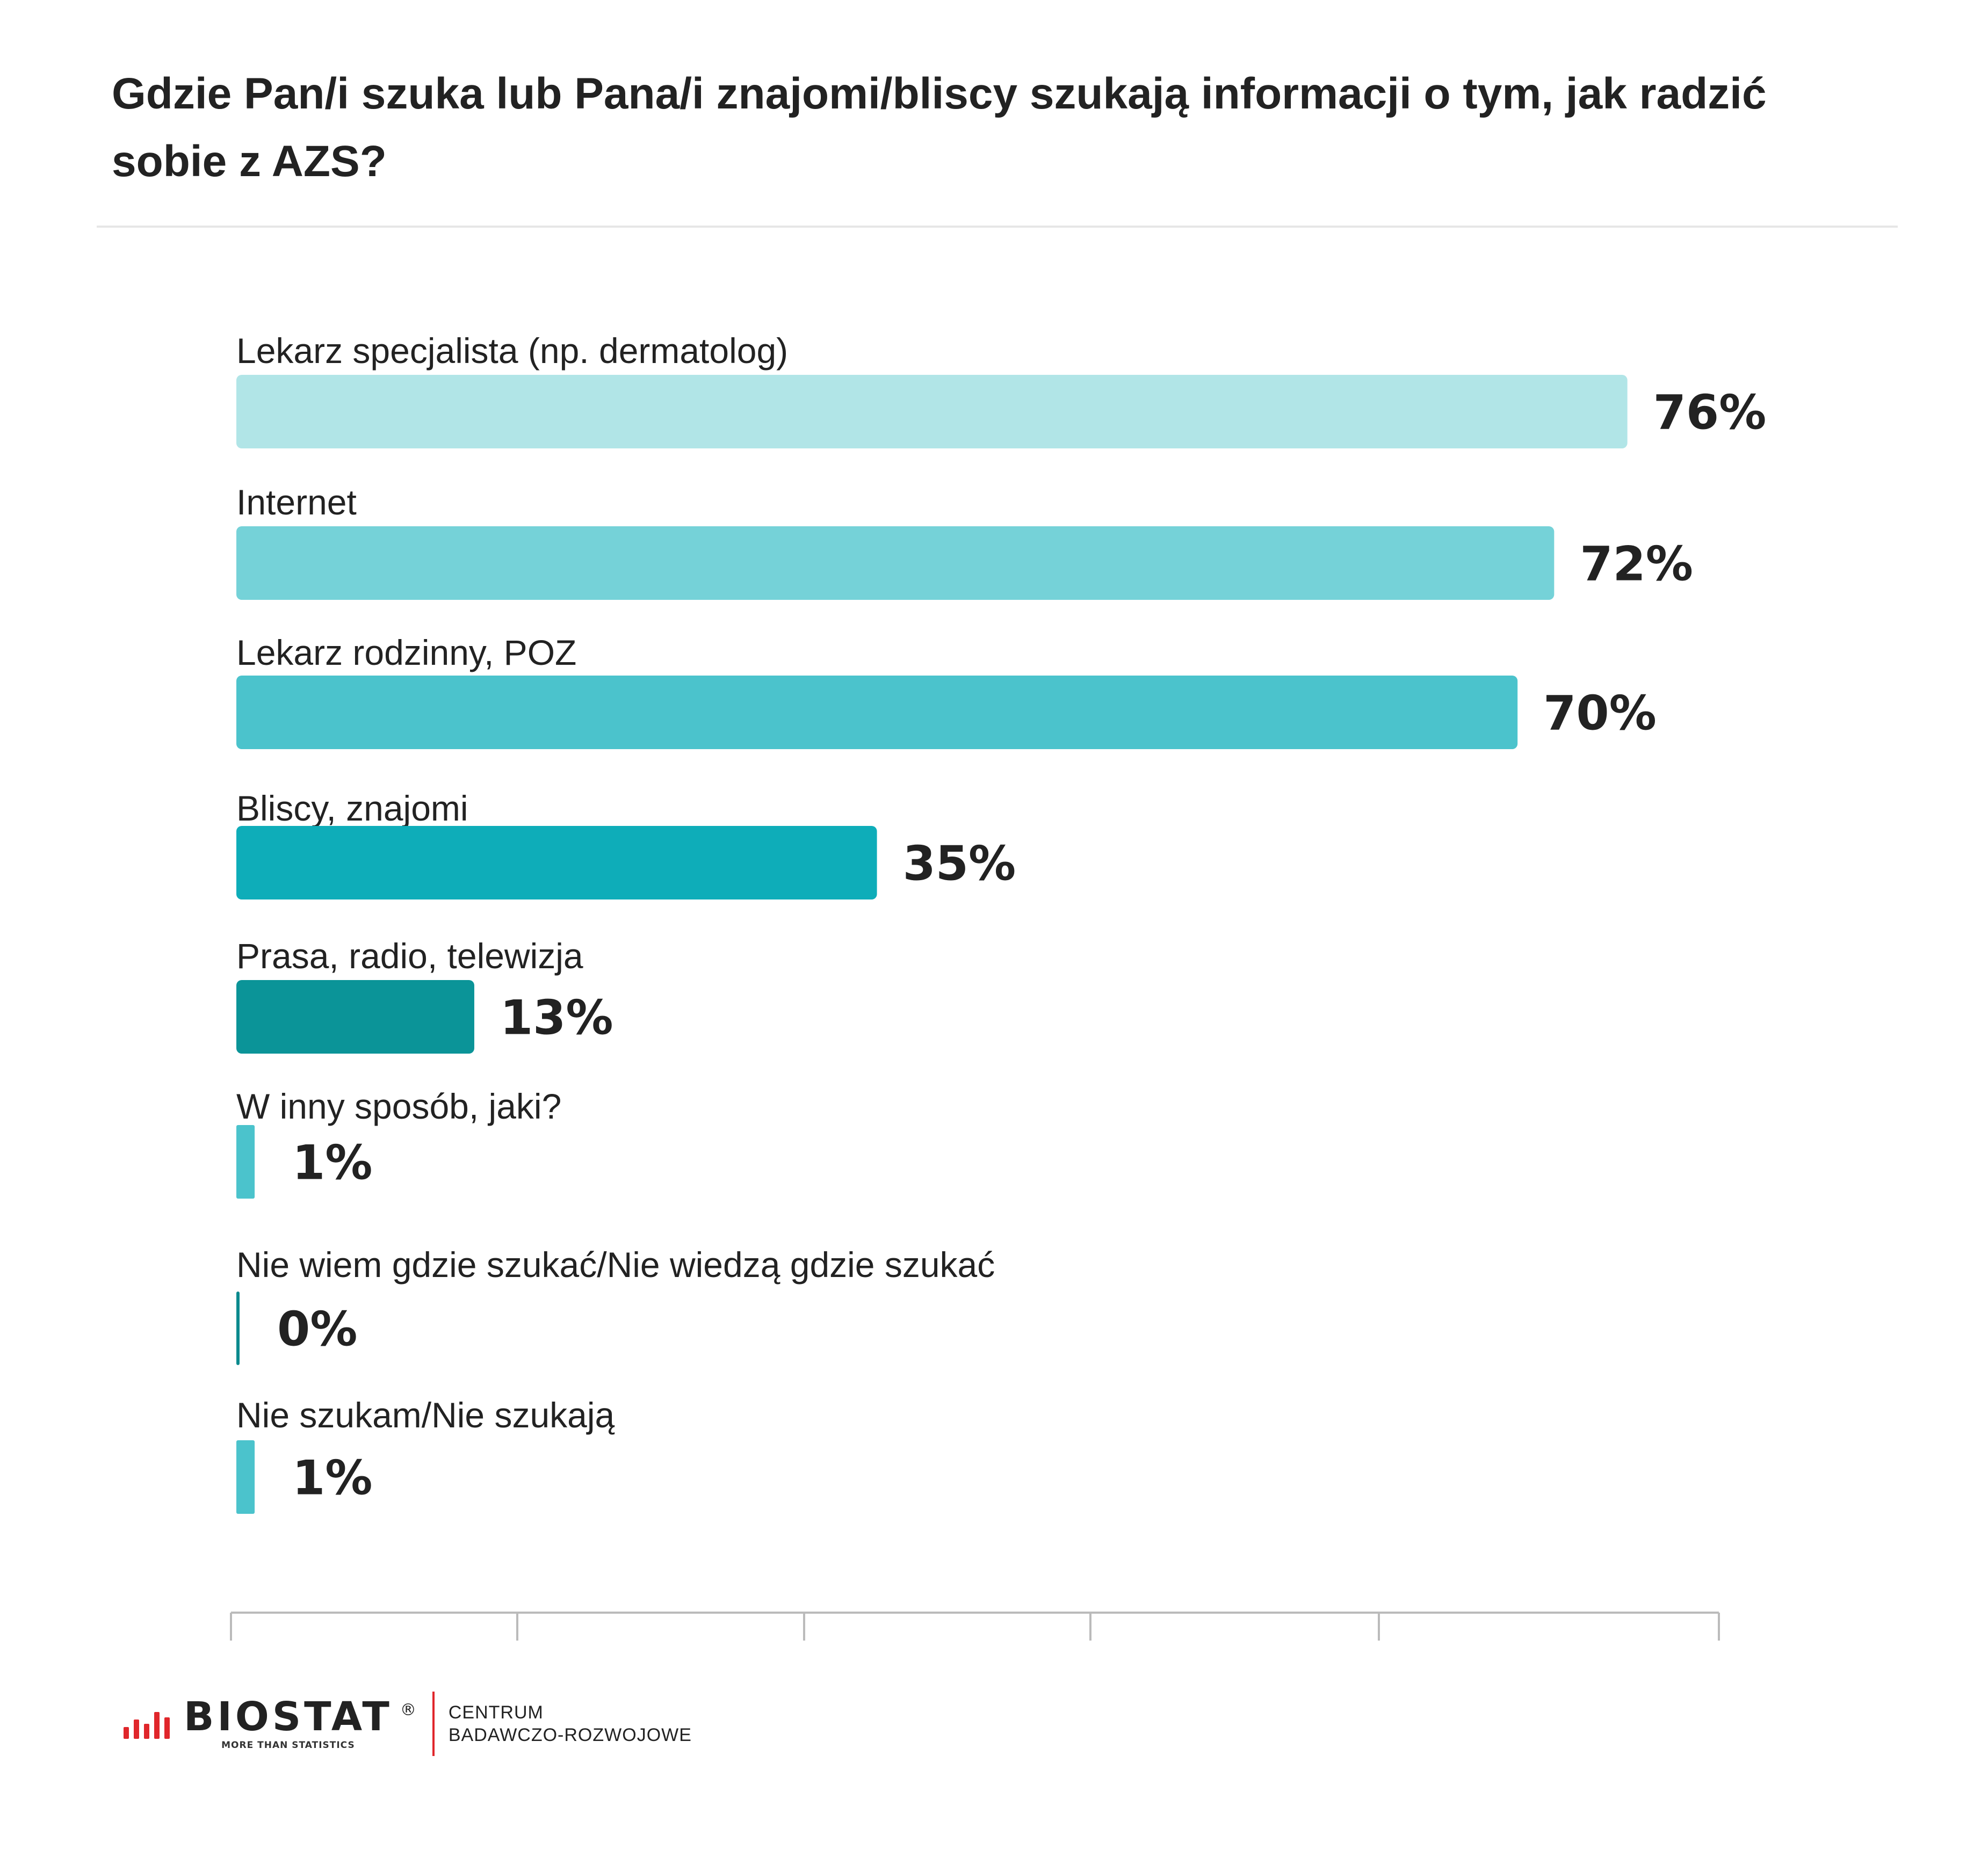  Describe the element at coordinates (317, 1329) in the screenshot. I see `value-label: 0%` at that location.